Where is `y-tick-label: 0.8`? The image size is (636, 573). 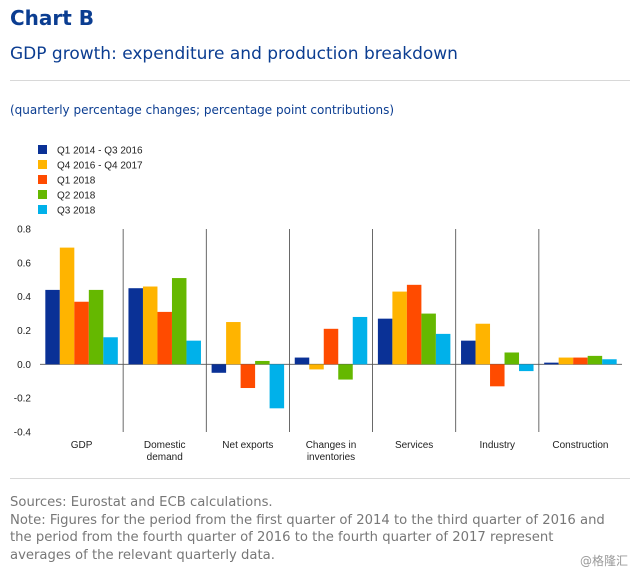 y-tick-label: 0.8 is located at coordinates (24, 230).